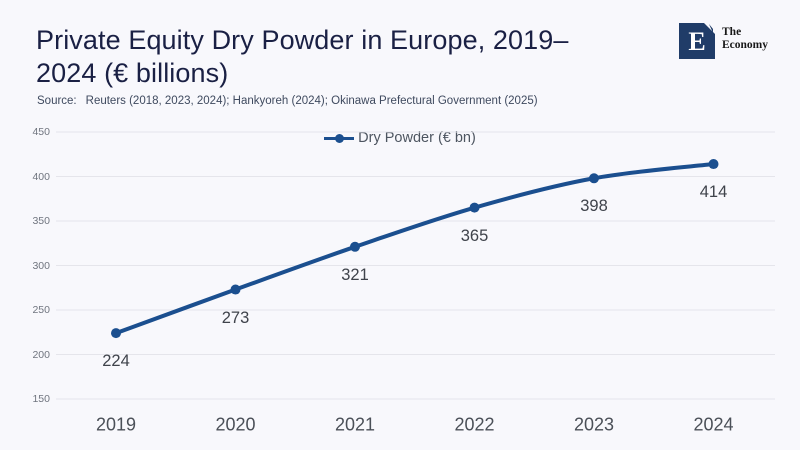  I want to click on source-label: Source:, so click(57, 101).